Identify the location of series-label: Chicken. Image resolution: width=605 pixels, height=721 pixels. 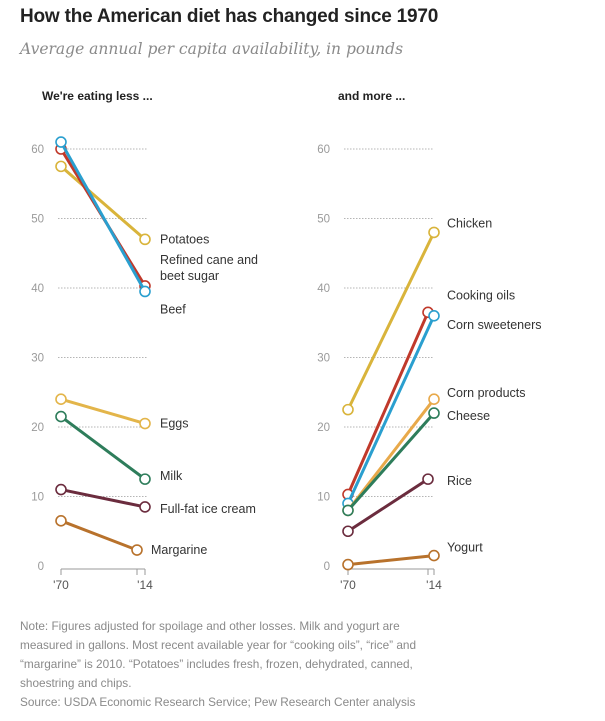
(469, 223).